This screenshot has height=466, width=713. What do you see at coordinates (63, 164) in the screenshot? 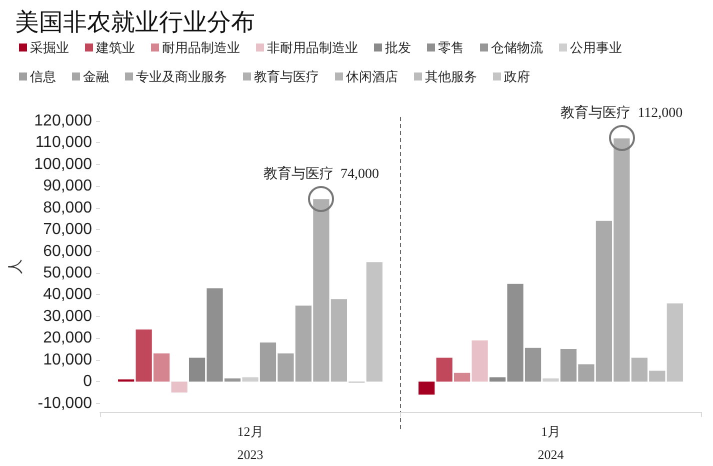
I see `y-tick-label: 100,000` at bounding box center [63, 164].